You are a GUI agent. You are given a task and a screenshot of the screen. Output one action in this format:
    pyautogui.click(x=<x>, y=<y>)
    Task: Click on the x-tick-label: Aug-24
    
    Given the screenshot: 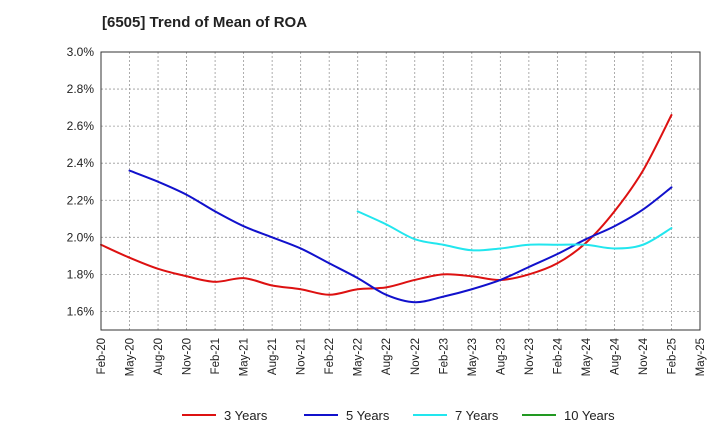 What is the action you would take?
    pyautogui.click(x=615, y=356)
    